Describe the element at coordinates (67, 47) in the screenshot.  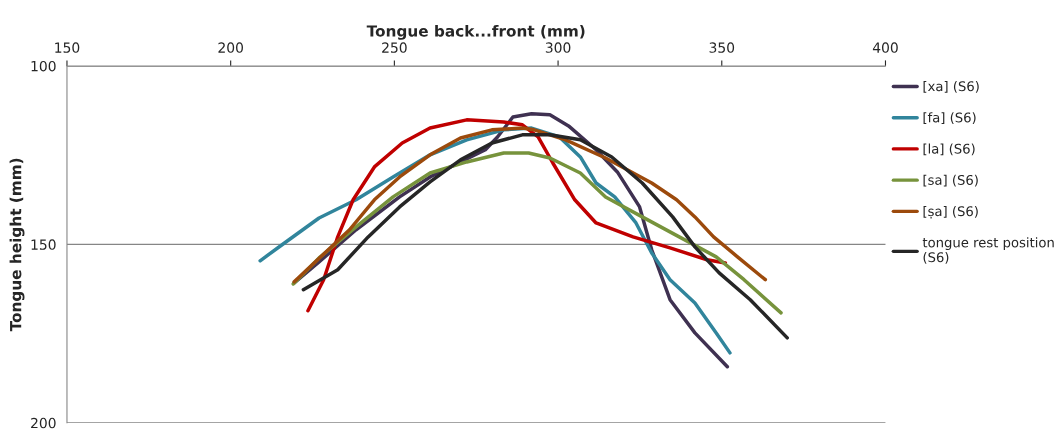
I see `x-tick-label: 150` at that location.